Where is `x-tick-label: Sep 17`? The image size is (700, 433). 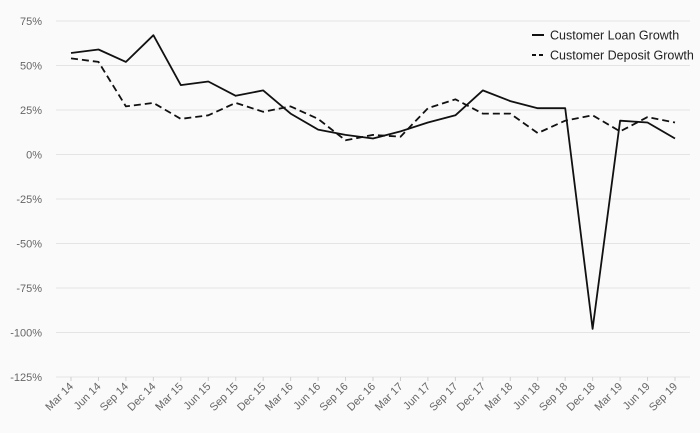
x-tick-label: Sep 17 is located at coordinates (443, 397).